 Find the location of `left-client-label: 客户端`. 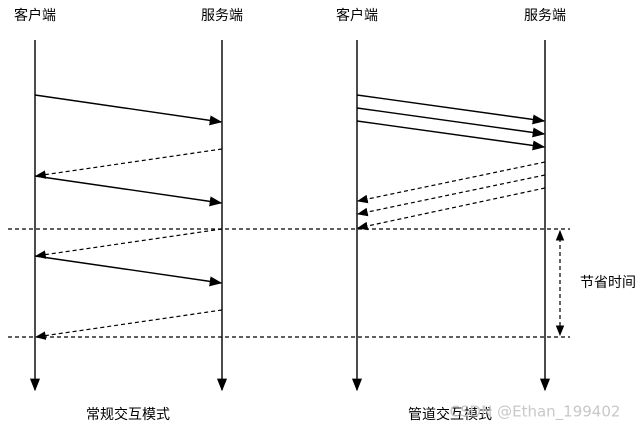

left-client-label: 客户端 is located at coordinates (35, 15).